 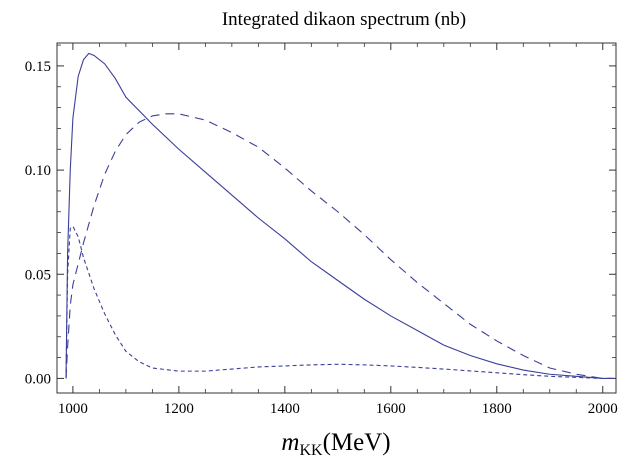 I want to click on y-tick-label: 0.00, so click(x=38, y=379).